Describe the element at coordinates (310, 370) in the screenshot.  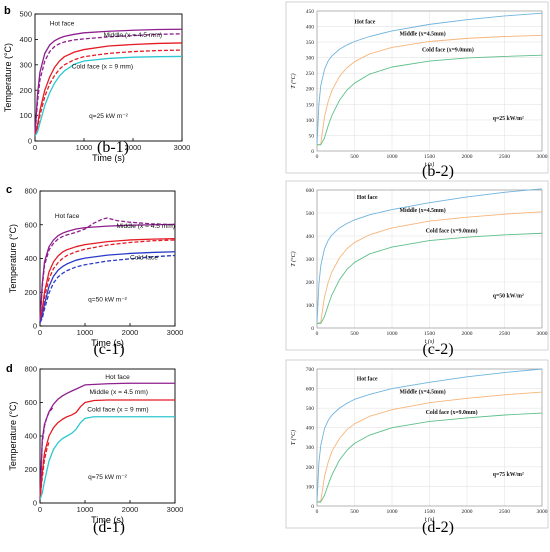
I see `y-tick-label: 700` at that location.